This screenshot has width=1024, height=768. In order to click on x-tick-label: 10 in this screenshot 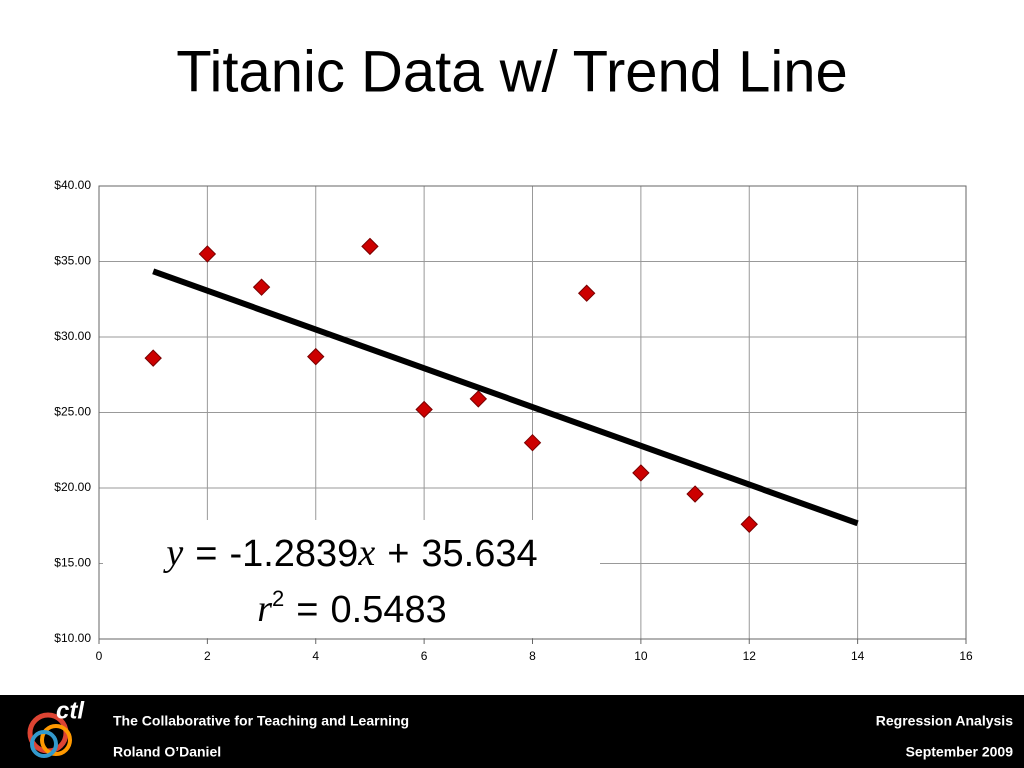, I will do `click(641, 656)`.